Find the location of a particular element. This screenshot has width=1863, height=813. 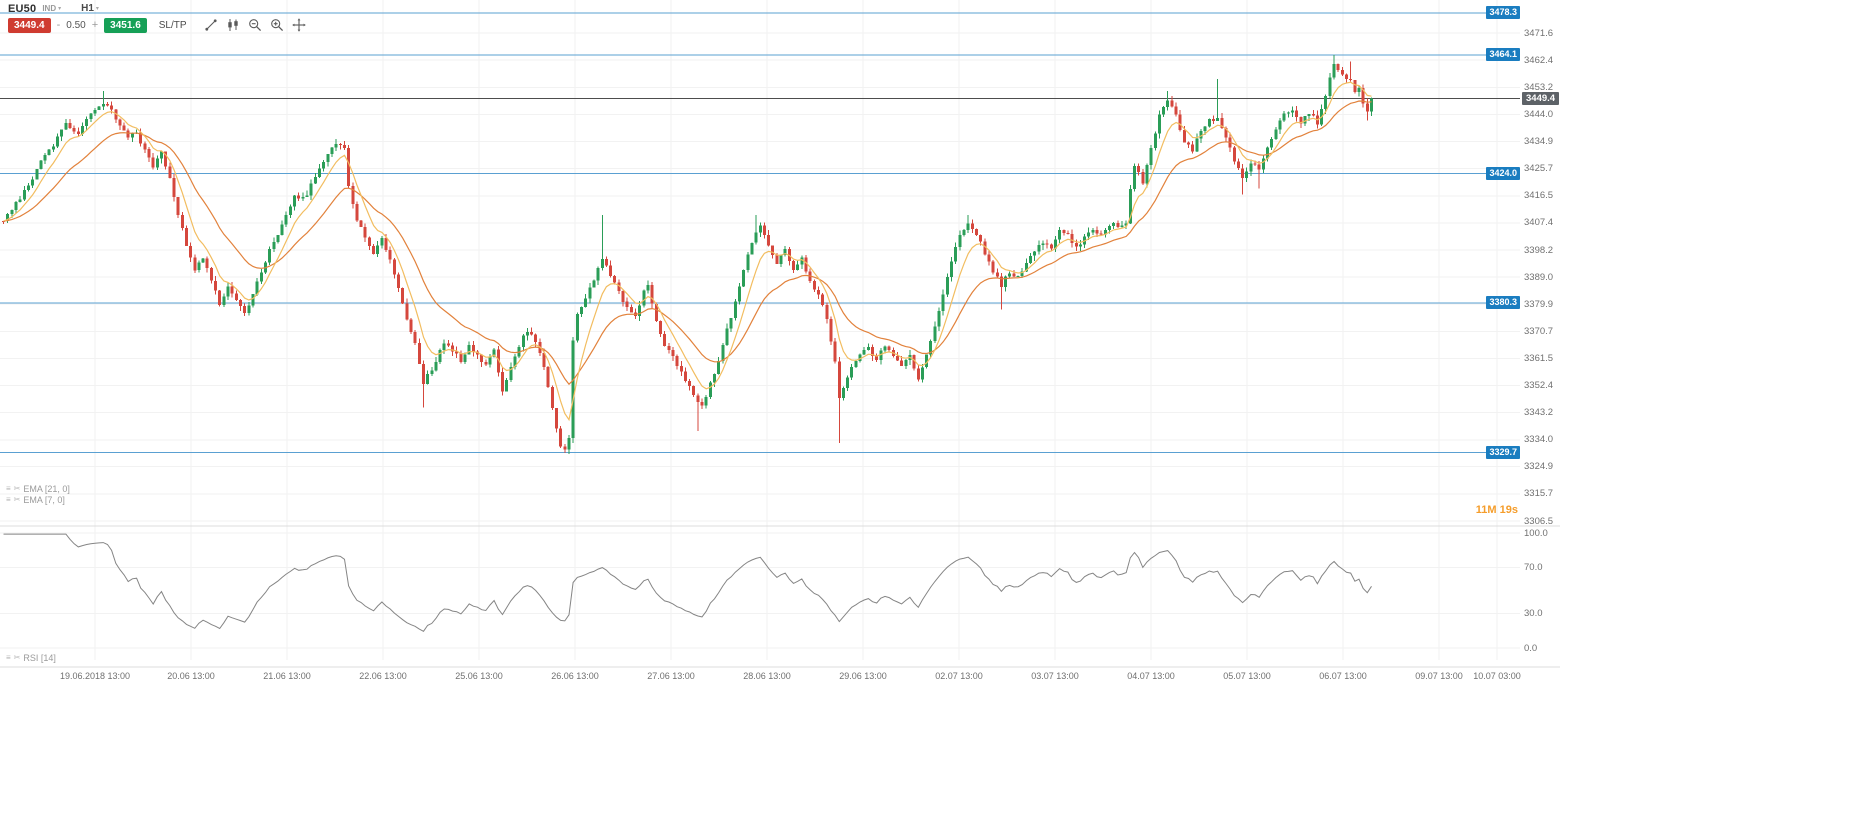

volume-decrease-button: - is located at coordinates (58, 25).